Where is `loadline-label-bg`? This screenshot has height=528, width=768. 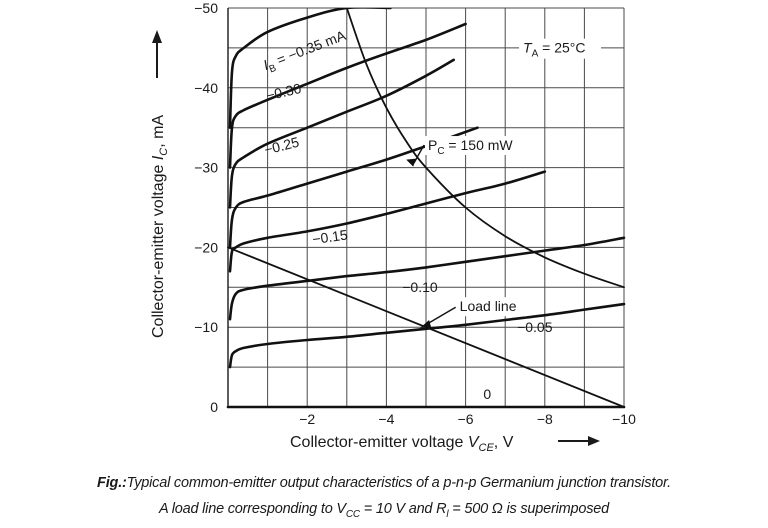 loadline-label-bg is located at coordinates (491, 307).